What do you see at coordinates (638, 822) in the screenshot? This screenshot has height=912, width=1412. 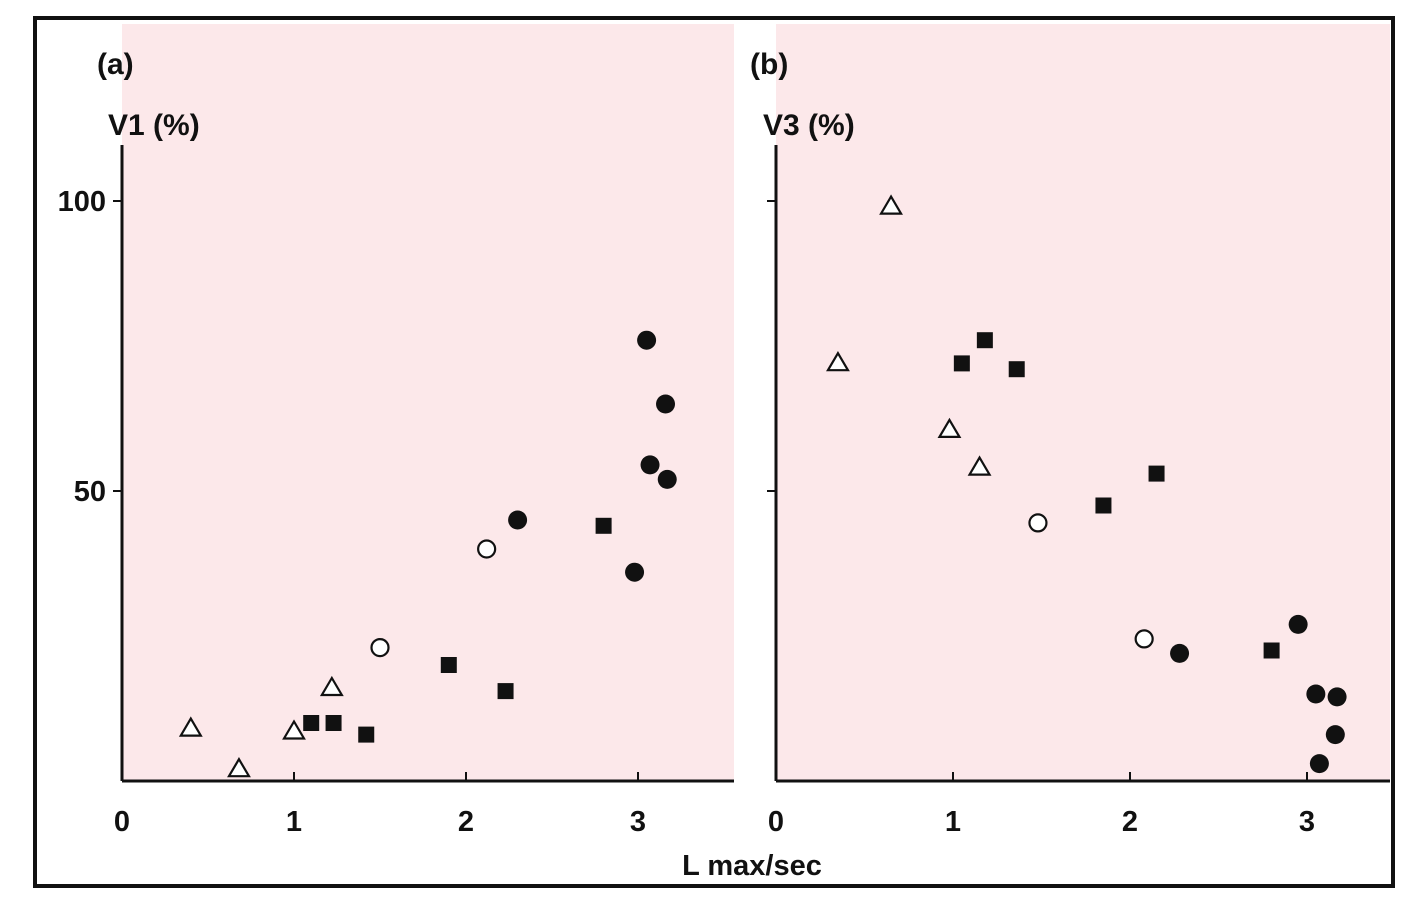 I see `panel-a-x-tick-label: 3` at bounding box center [638, 822].